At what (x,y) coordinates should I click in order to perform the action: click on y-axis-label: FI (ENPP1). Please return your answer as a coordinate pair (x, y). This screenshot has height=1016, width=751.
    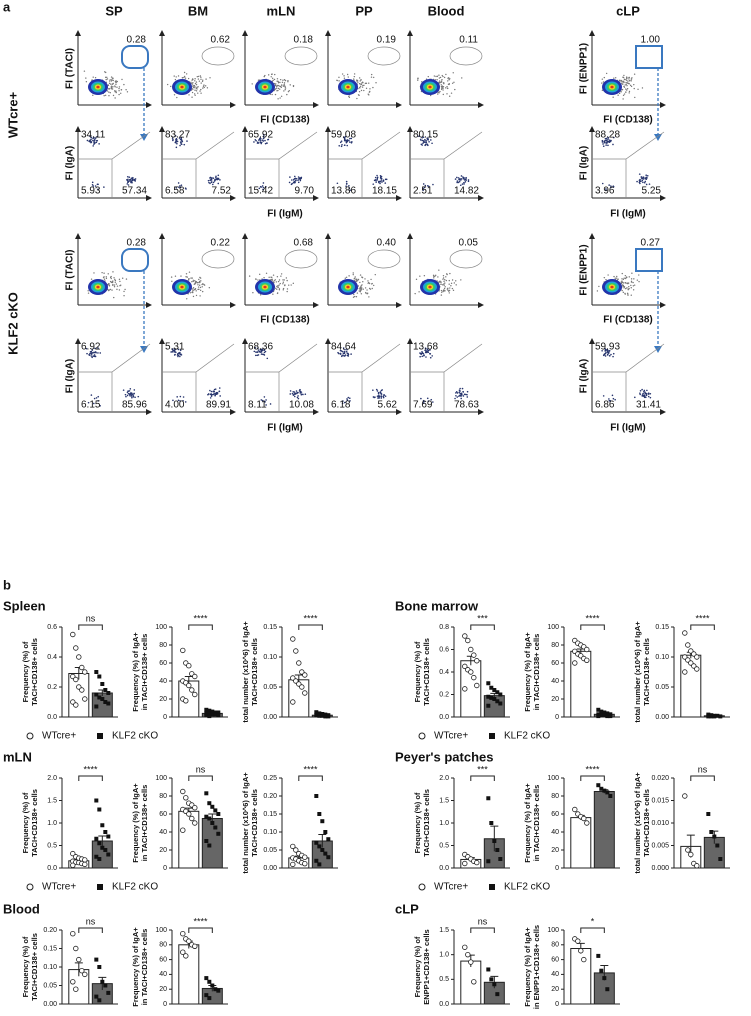
    Looking at the image, I should click on (584, 269).